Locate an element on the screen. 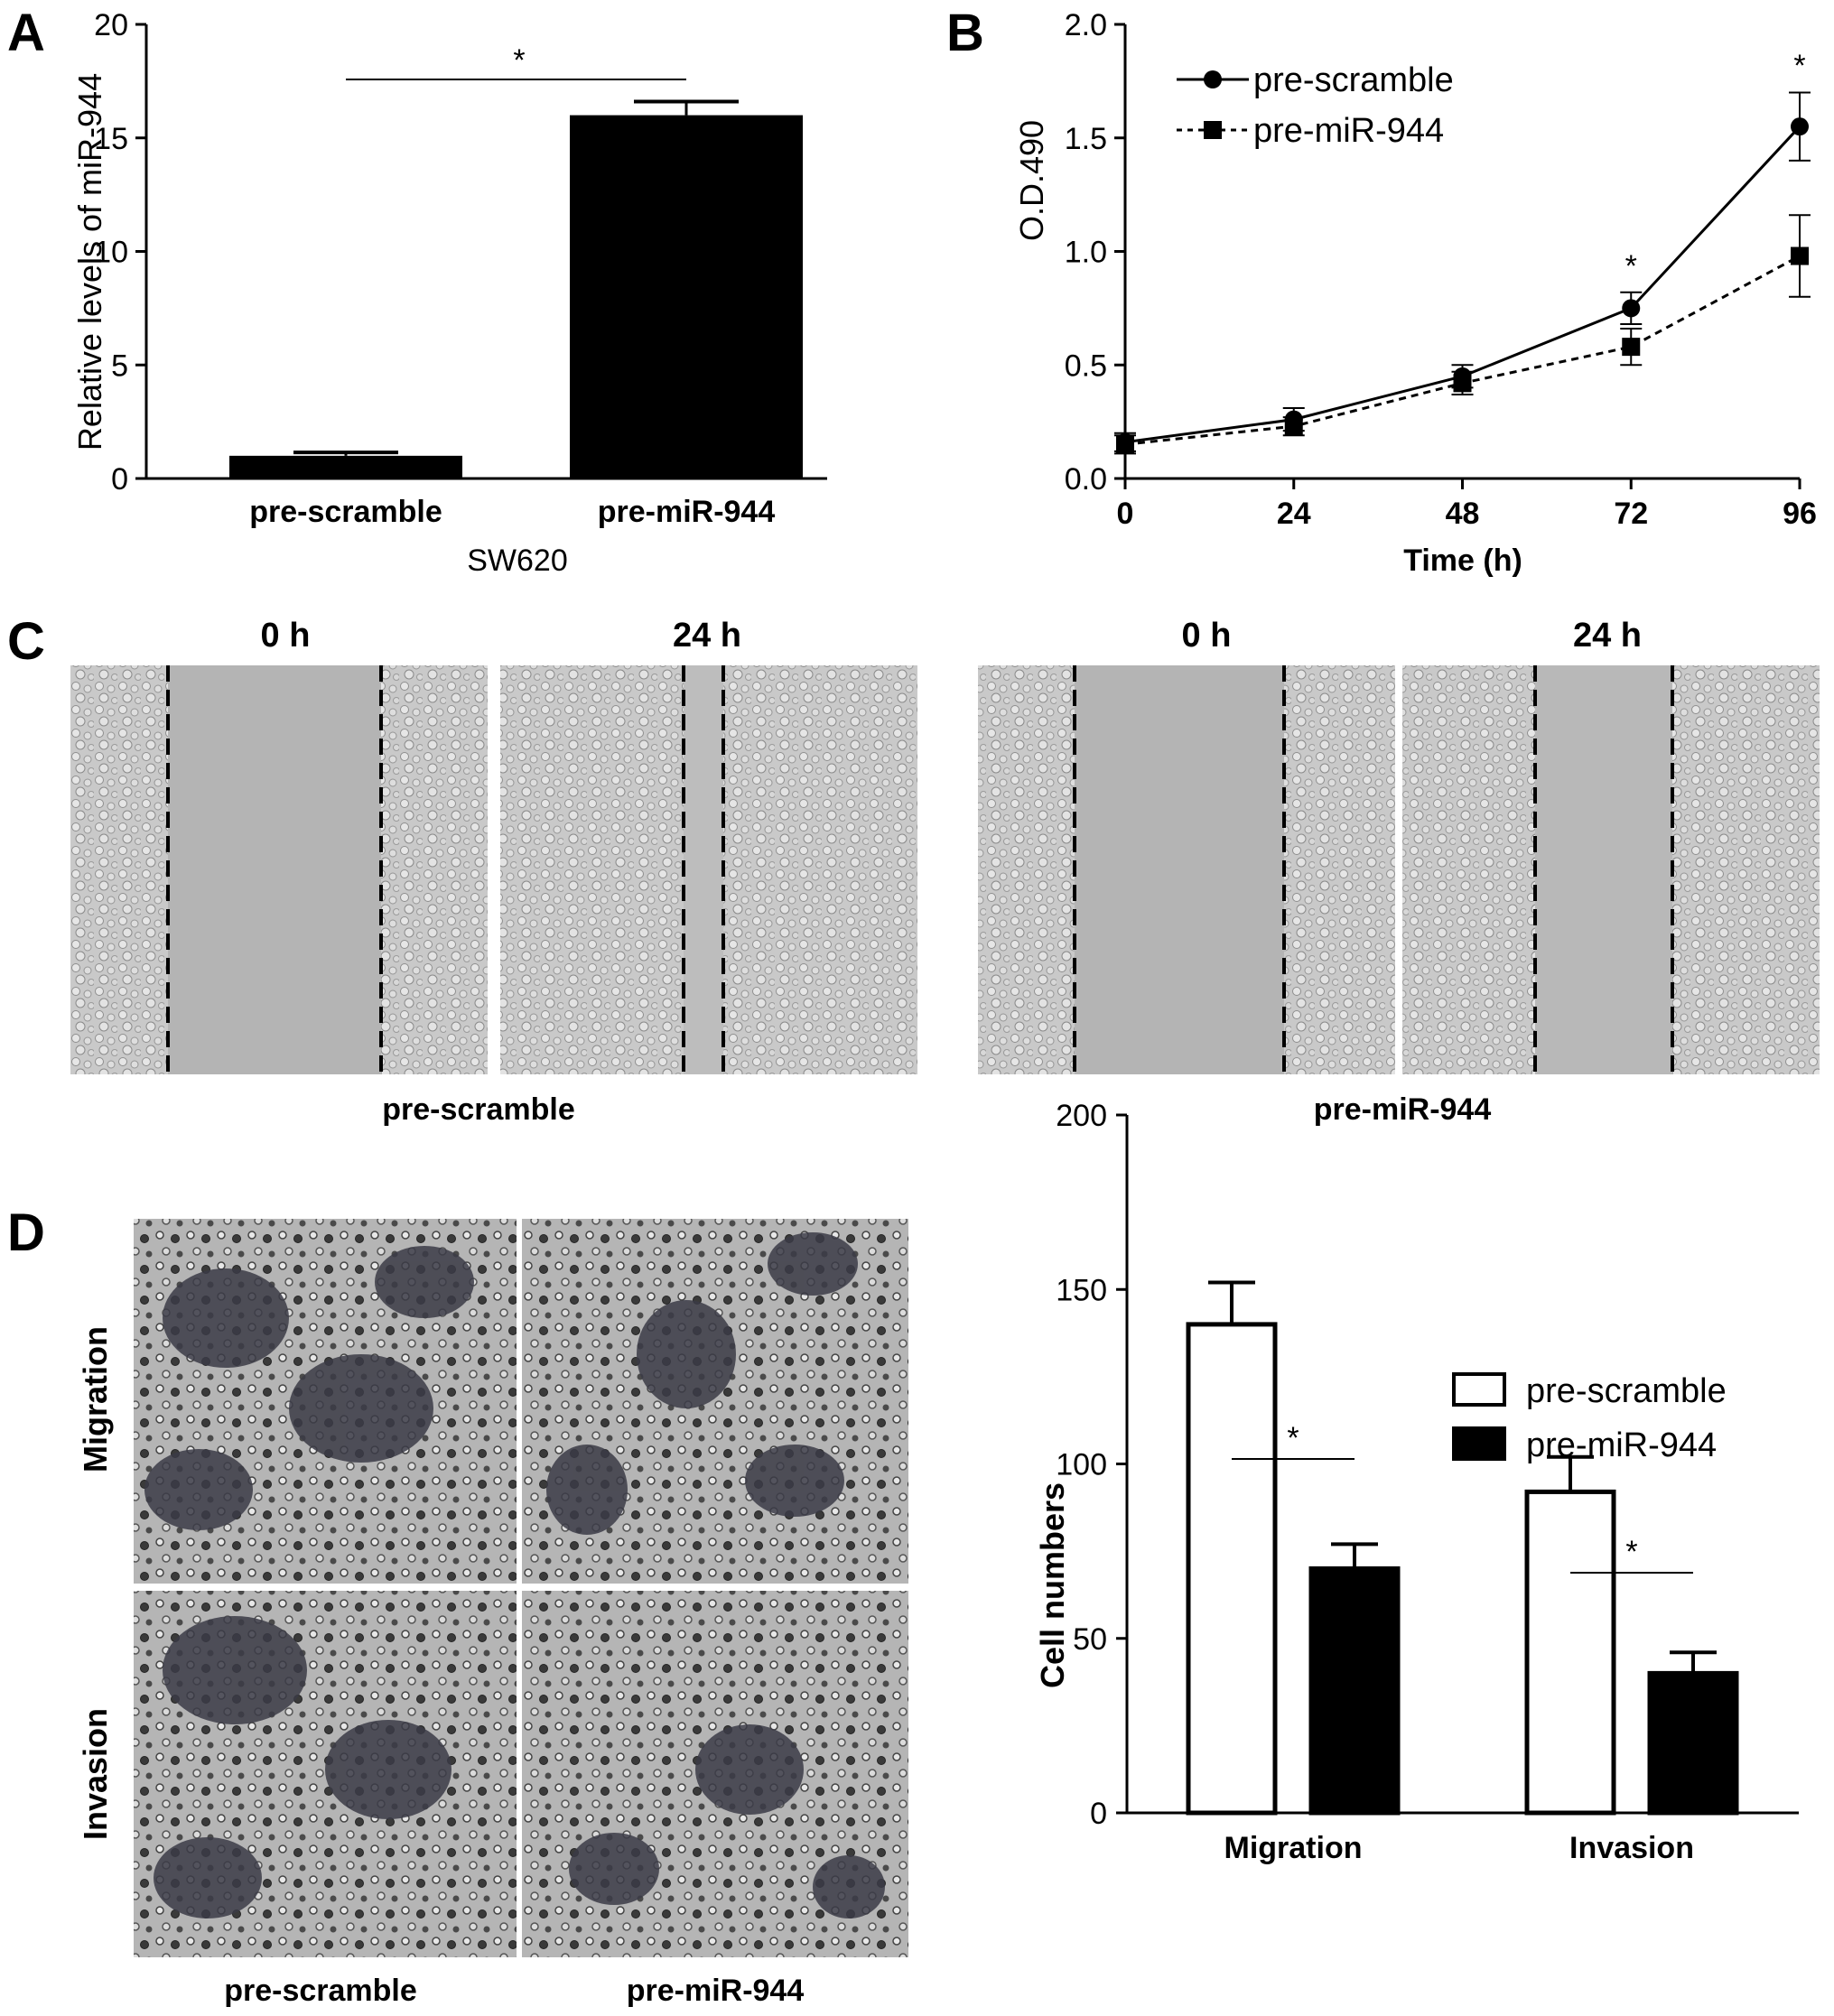 The width and height of the screenshot is (1834, 2016). panel-c-group-label-pre-mir-944: pre-miR-944 is located at coordinates (1403, 1109).